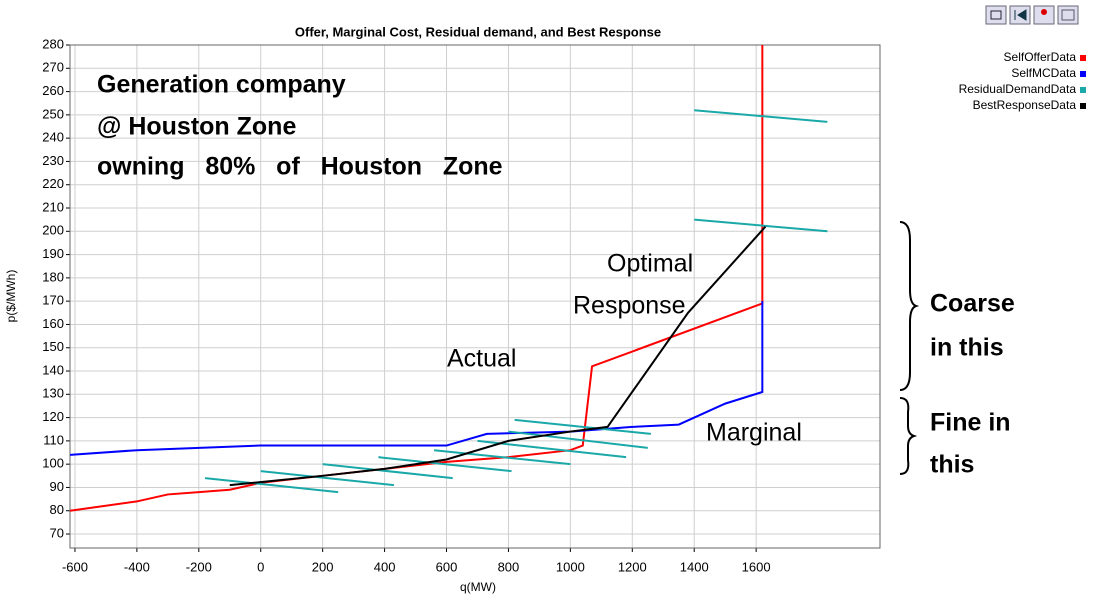 This screenshot has height=608, width=1105. What do you see at coordinates (53, 183) in the screenshot?
I see `y-tick-label: 220` at bounding box center [53, 183].